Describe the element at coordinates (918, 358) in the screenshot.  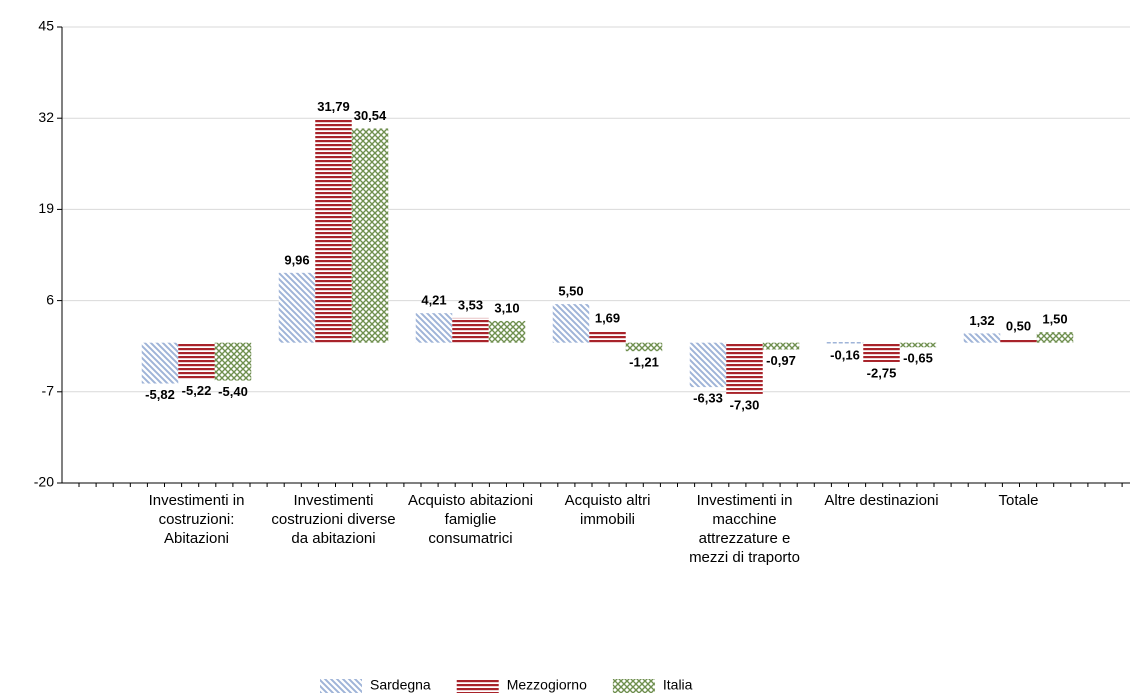
I see `data-label: -0,65` at that location.